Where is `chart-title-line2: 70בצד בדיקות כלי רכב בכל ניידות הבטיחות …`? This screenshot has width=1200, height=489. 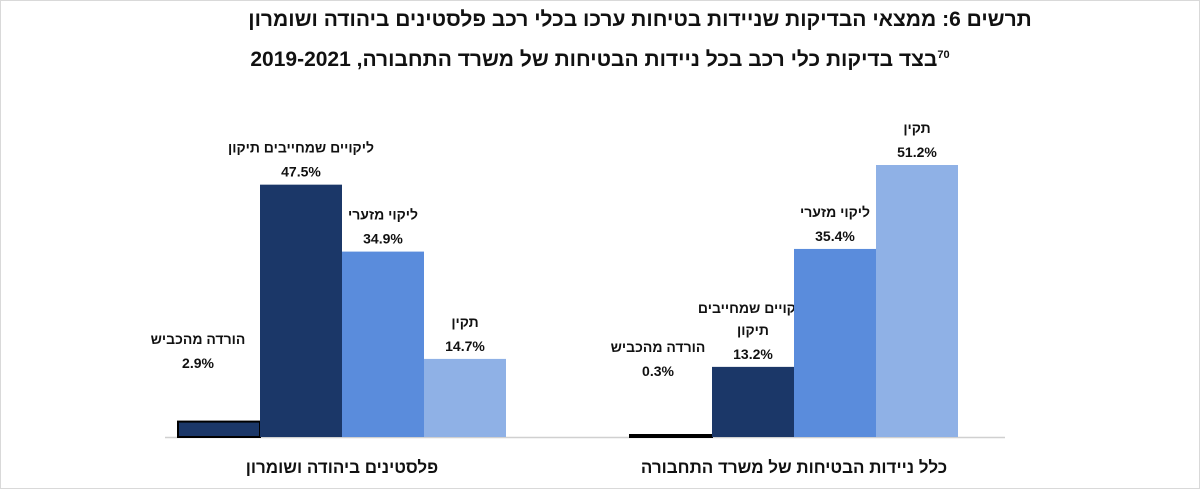 chart-title-line2: 70בצד בדיקות כלי רכב בכל ניידות הבטיחות … is located at coordinates (600, 60).